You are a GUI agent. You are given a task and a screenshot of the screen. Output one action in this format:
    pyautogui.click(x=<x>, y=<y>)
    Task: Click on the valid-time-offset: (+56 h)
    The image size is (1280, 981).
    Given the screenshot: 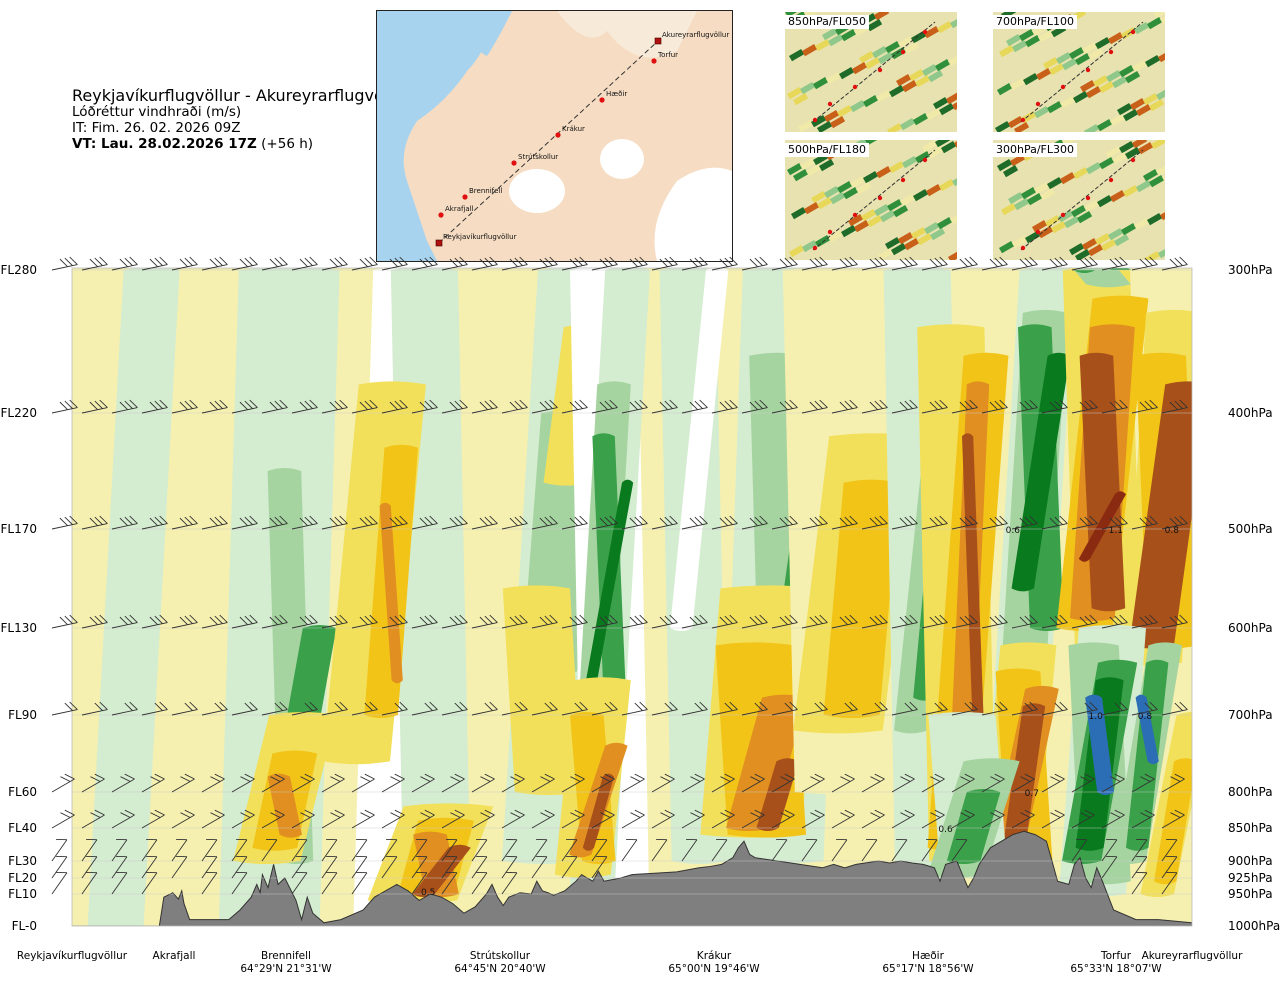 What is the action you would take?
    pyautogui.click(x=287, y=144)
    